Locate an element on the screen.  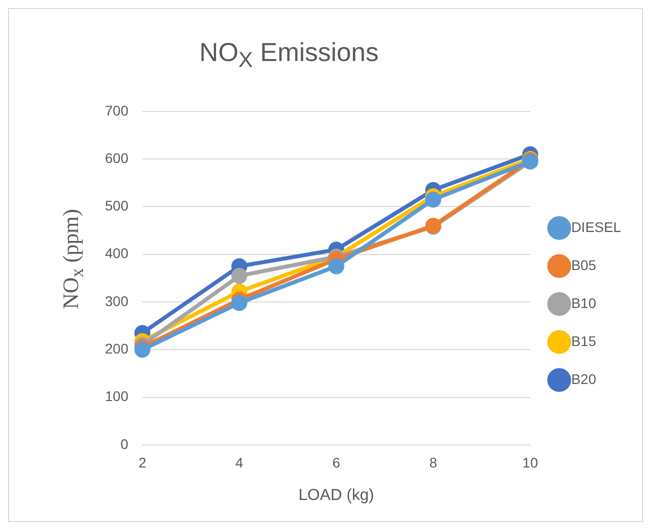
y-tick-label: 300 is located at coordinates (117, 300).